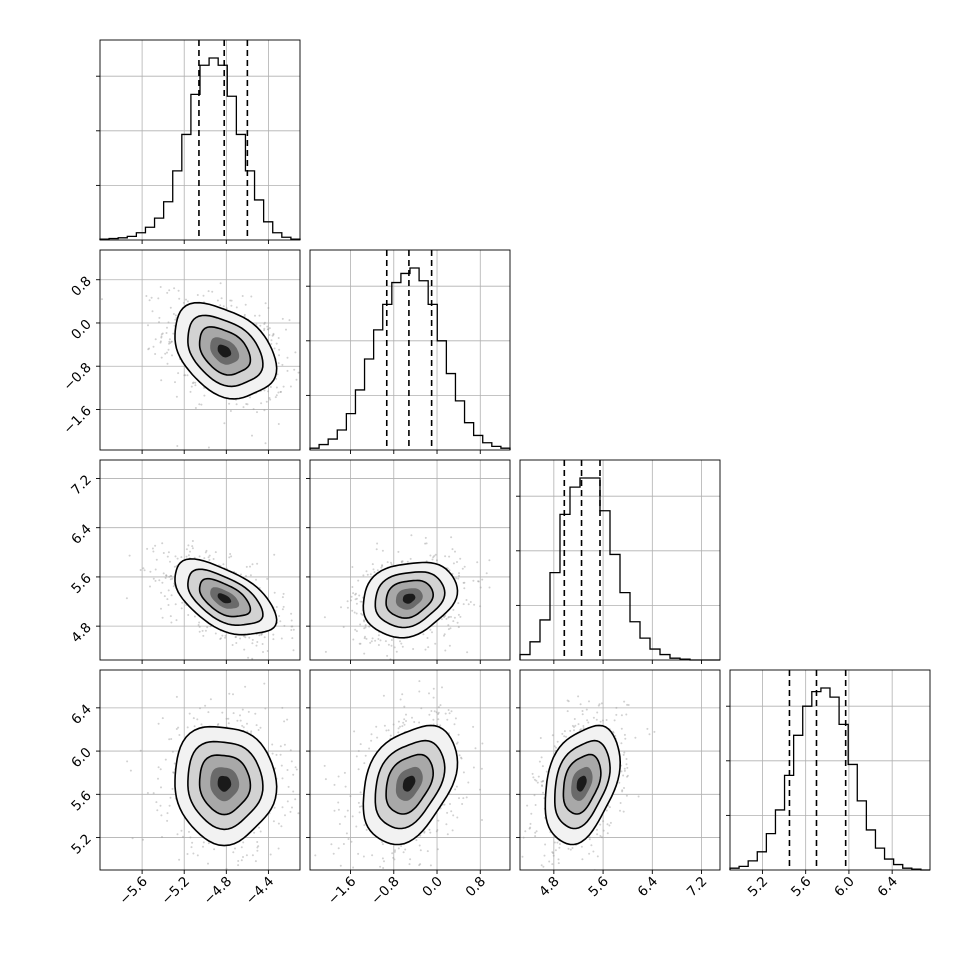  Describe the element at coordinates (81, 758) in the screenshot. I see `y-tick-label: 6.0` at that location.